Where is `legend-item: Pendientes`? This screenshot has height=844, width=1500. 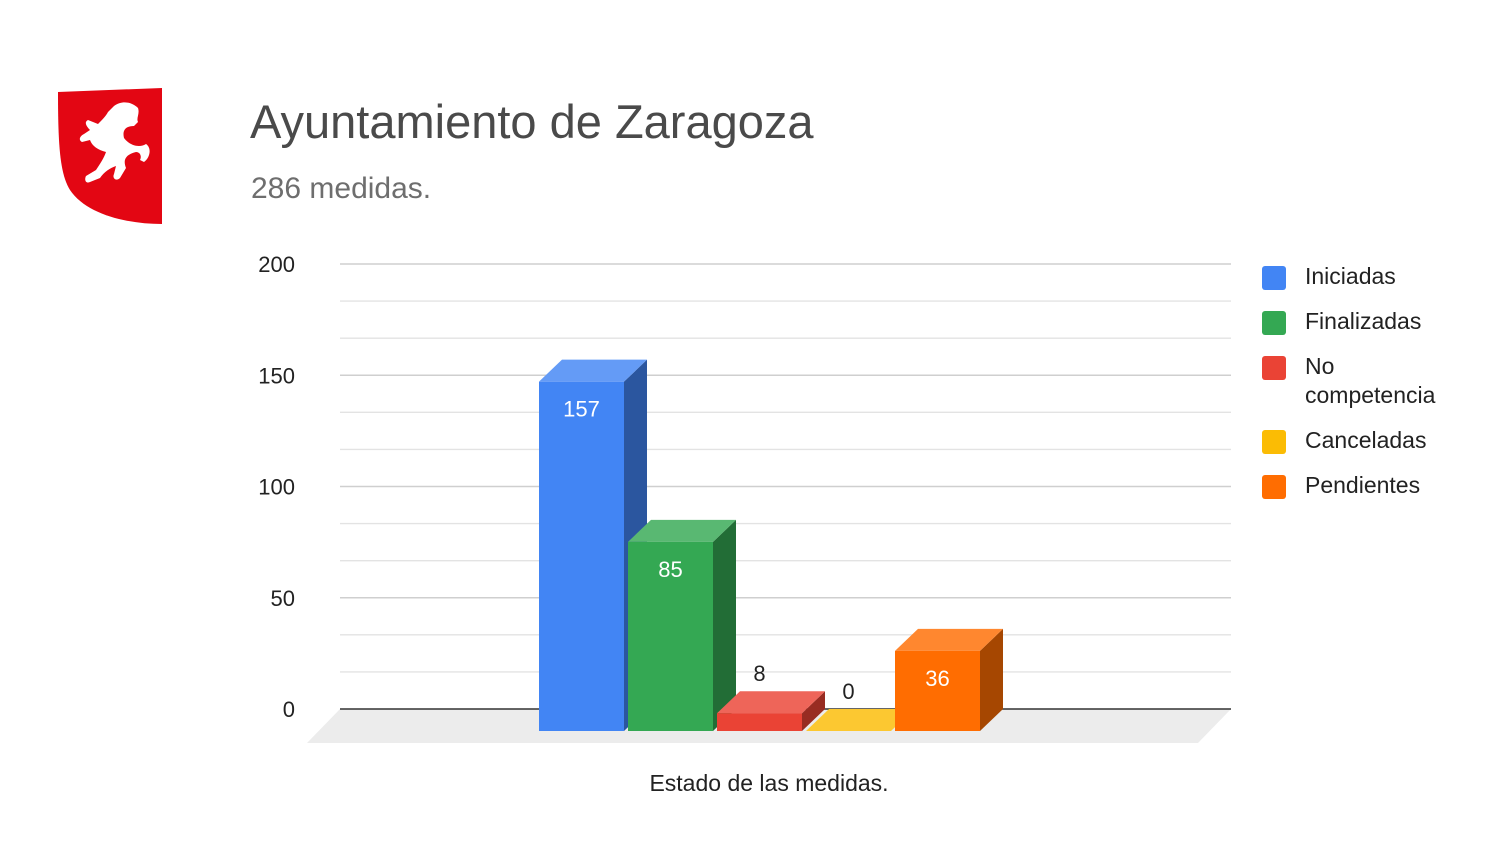
legend-item: Pendientes is located at coordinates (1372, 485).